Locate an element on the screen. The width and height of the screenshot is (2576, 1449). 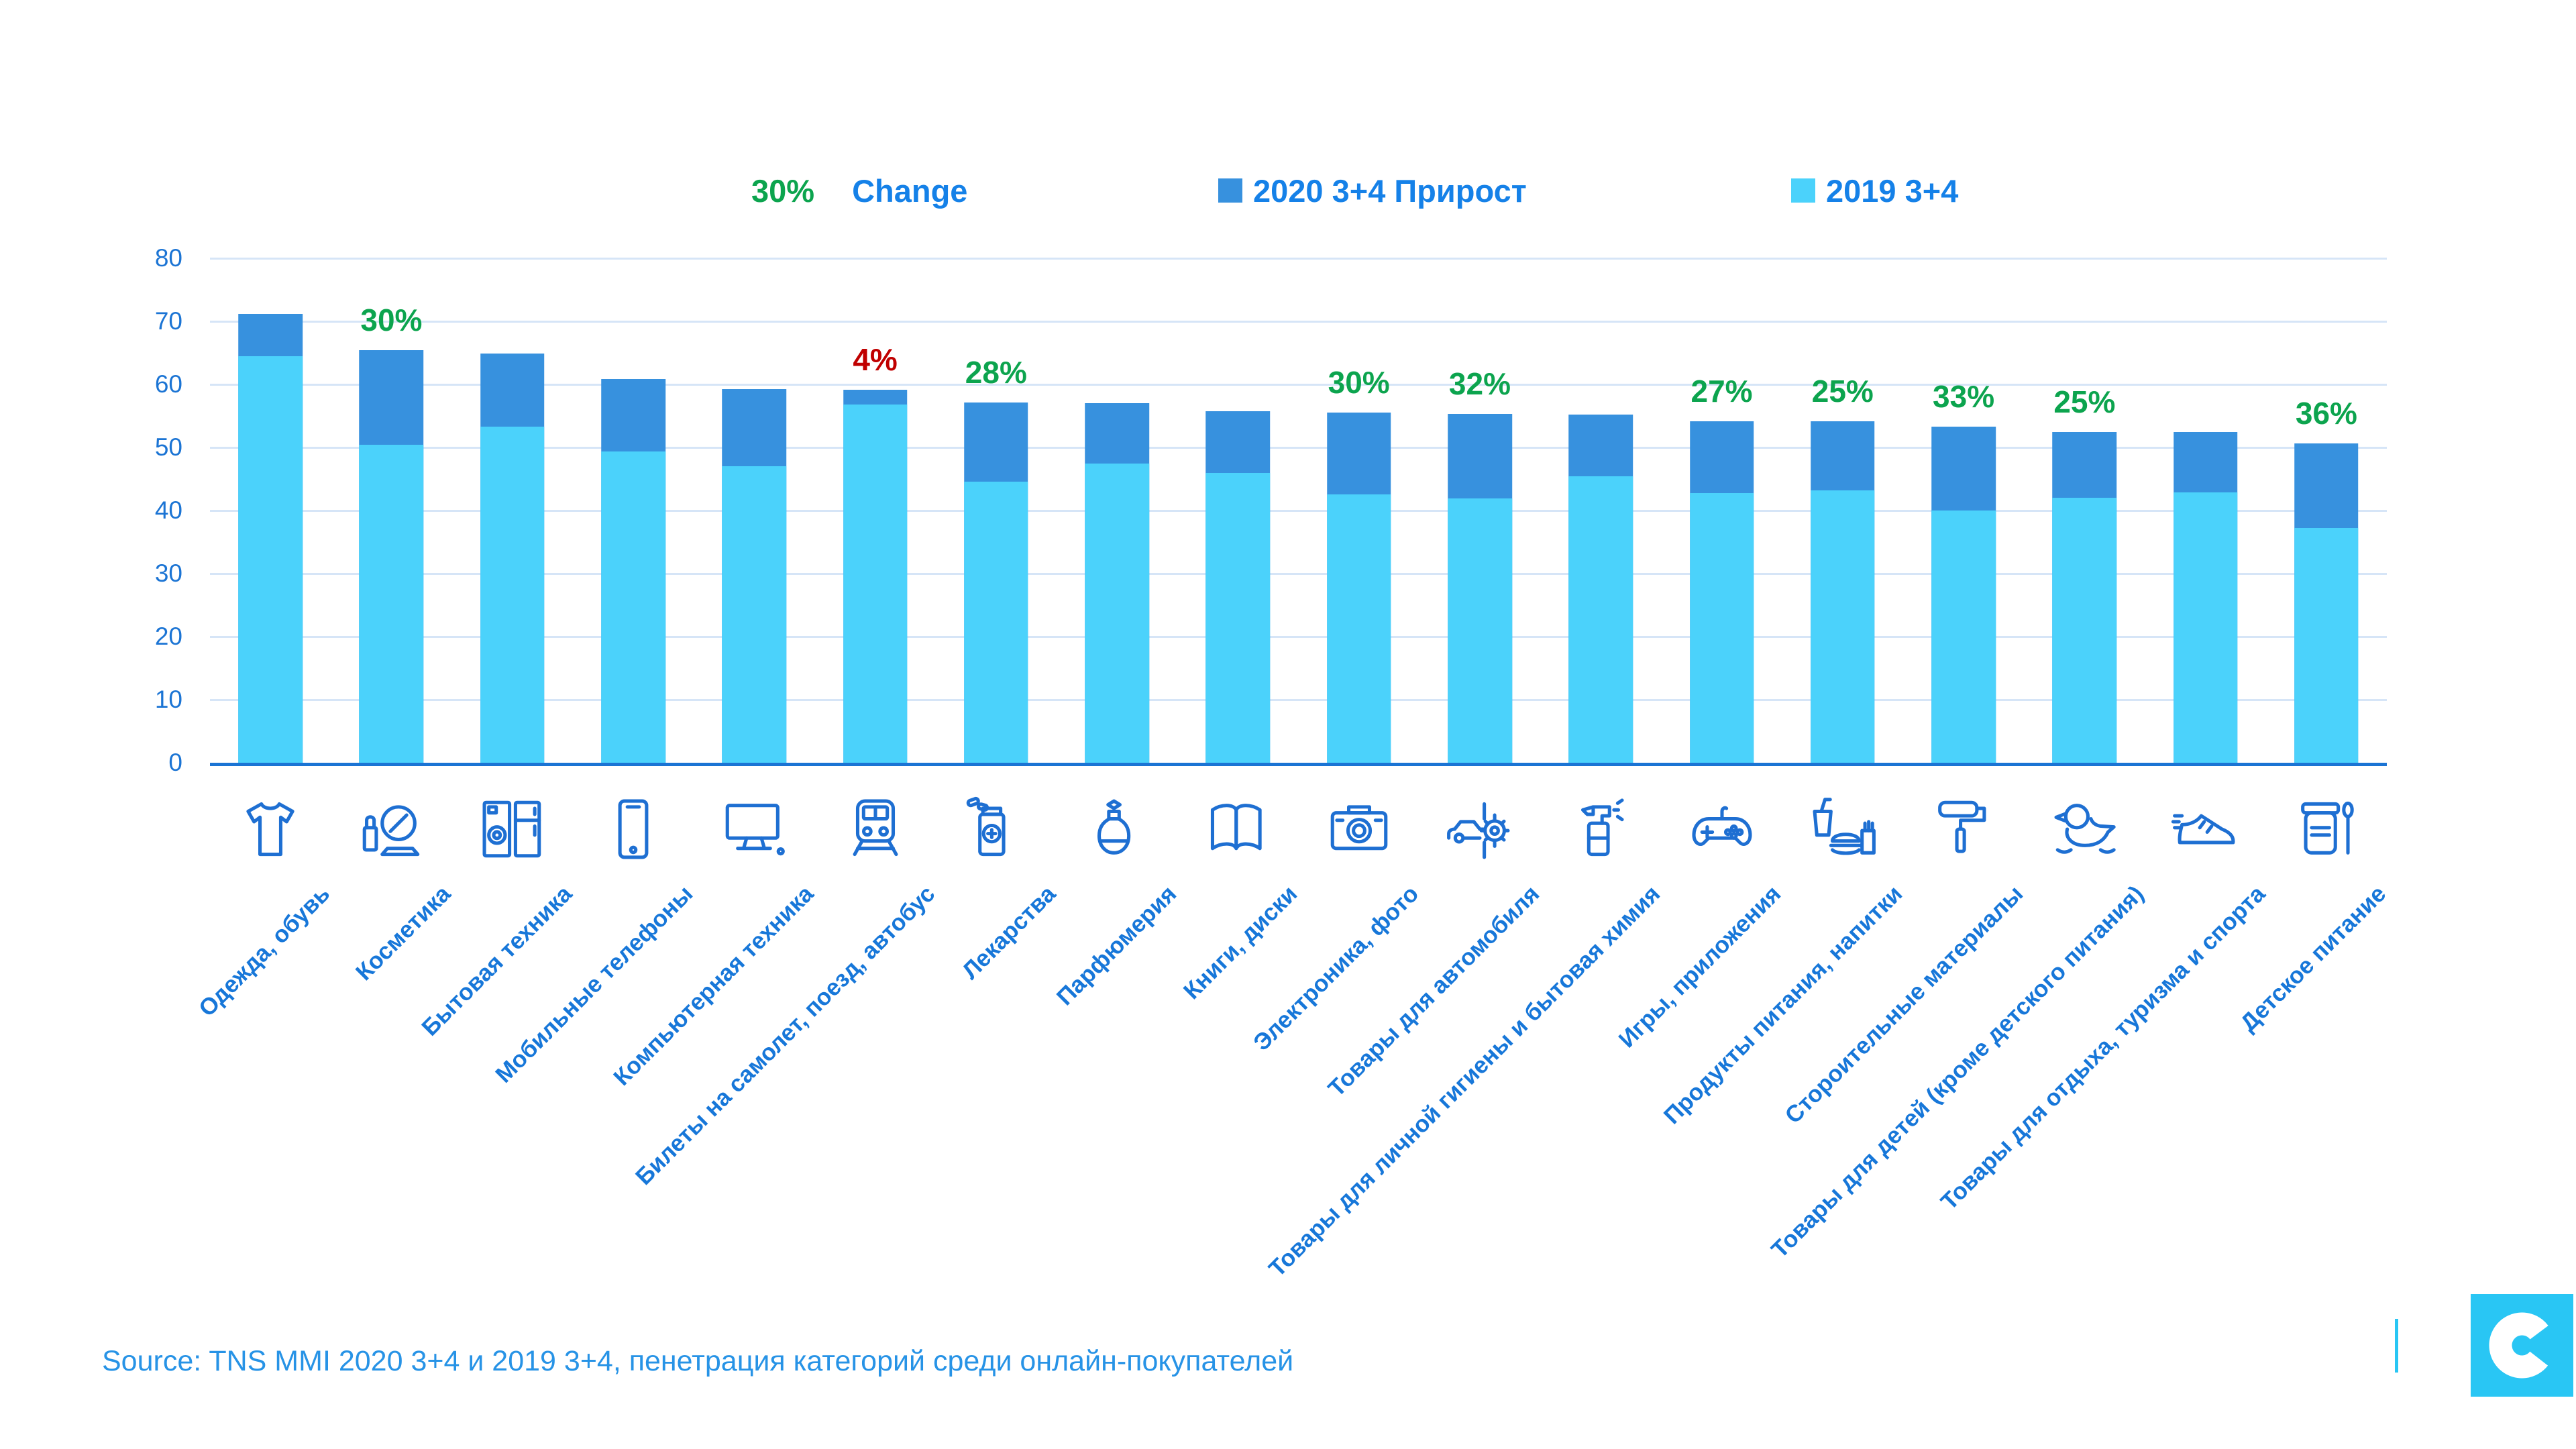
category-label: Товары для отдыха, туризма и спорта is located at coordinates (2102, 1048).